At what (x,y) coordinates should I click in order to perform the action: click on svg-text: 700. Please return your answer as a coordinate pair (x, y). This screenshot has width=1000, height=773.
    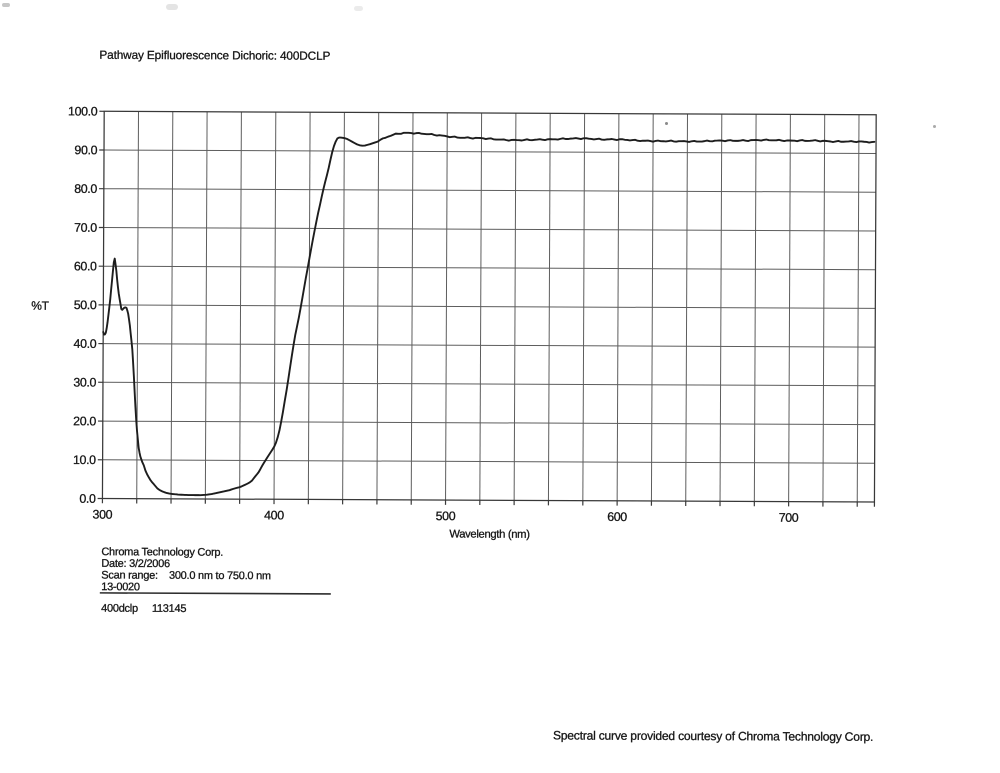
    Looking at the image, I should click on (789, 518).